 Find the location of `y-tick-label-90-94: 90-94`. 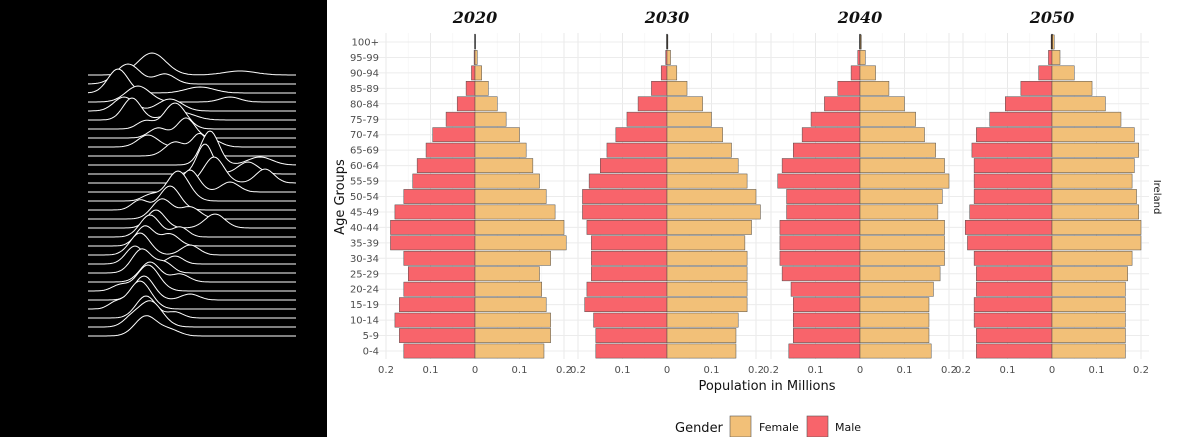

y-tick-label-90-94: 90-94 is located at coordinates (364, 73).